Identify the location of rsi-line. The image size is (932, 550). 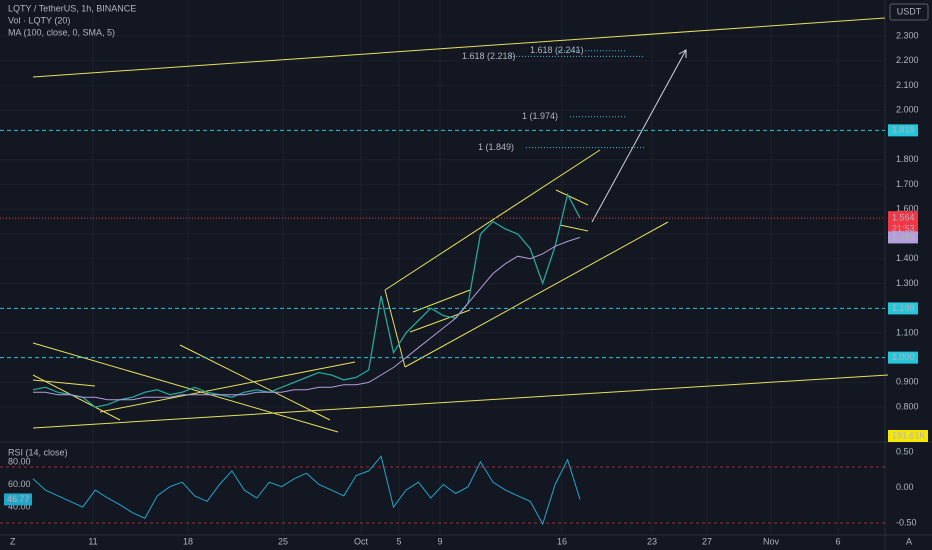
(306, 490).